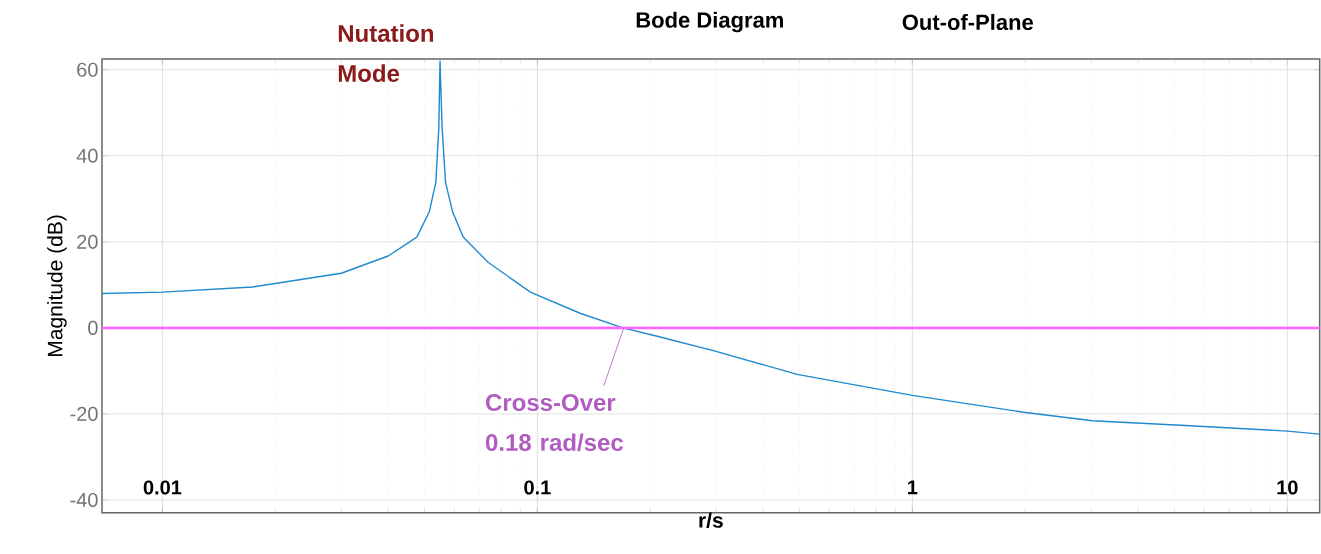 Image resolution: width=1321 pixels, height=554 pixels. Describe the element at coordinates (57, 286) in the screenshot. I see `y-axis-title: Magnitude (dB)` at that location.